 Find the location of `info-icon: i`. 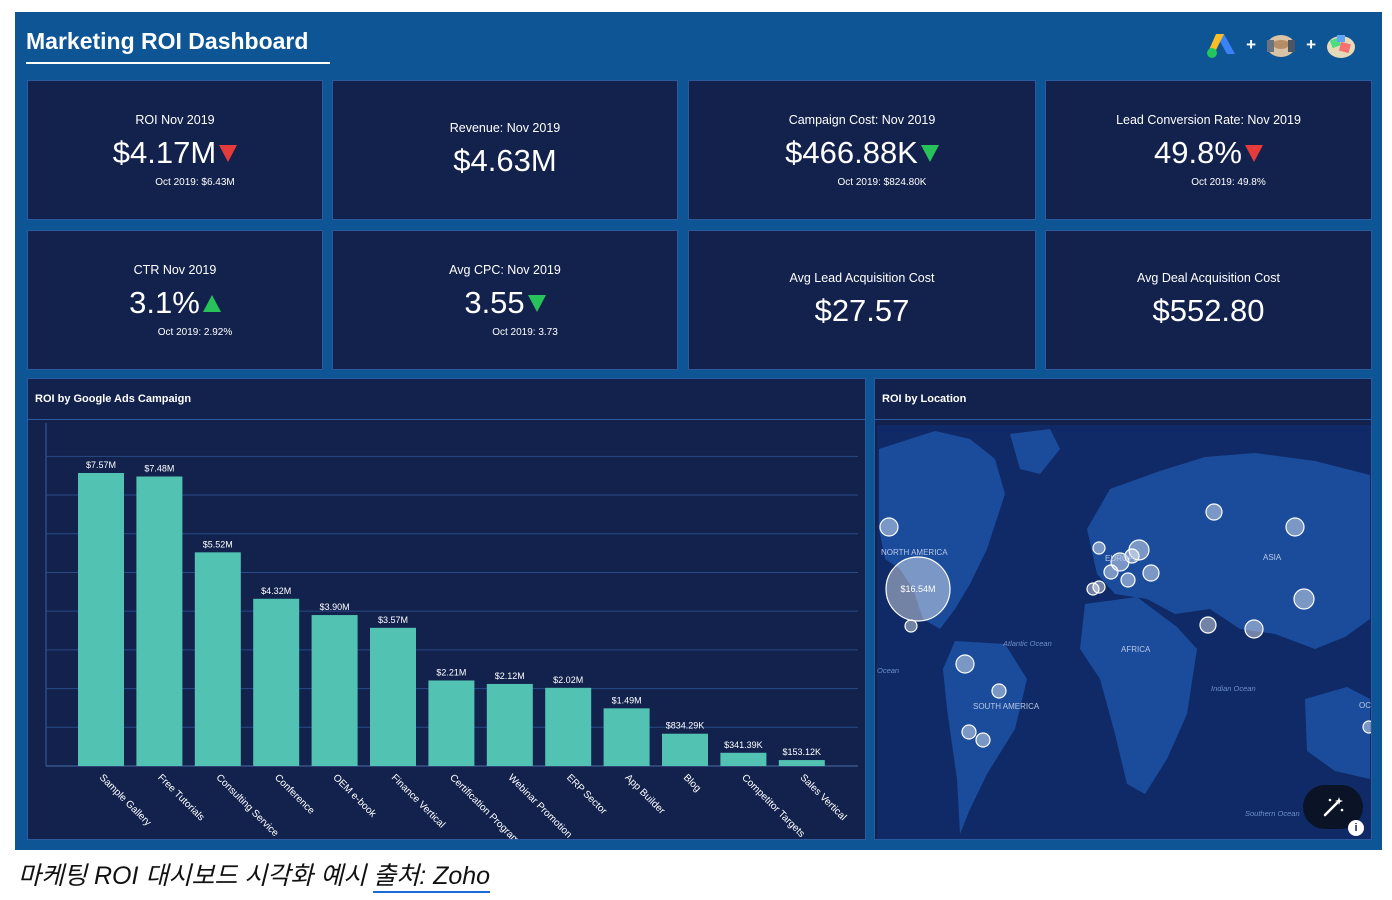

info-icon: i is located at coordinates (1356, 828).